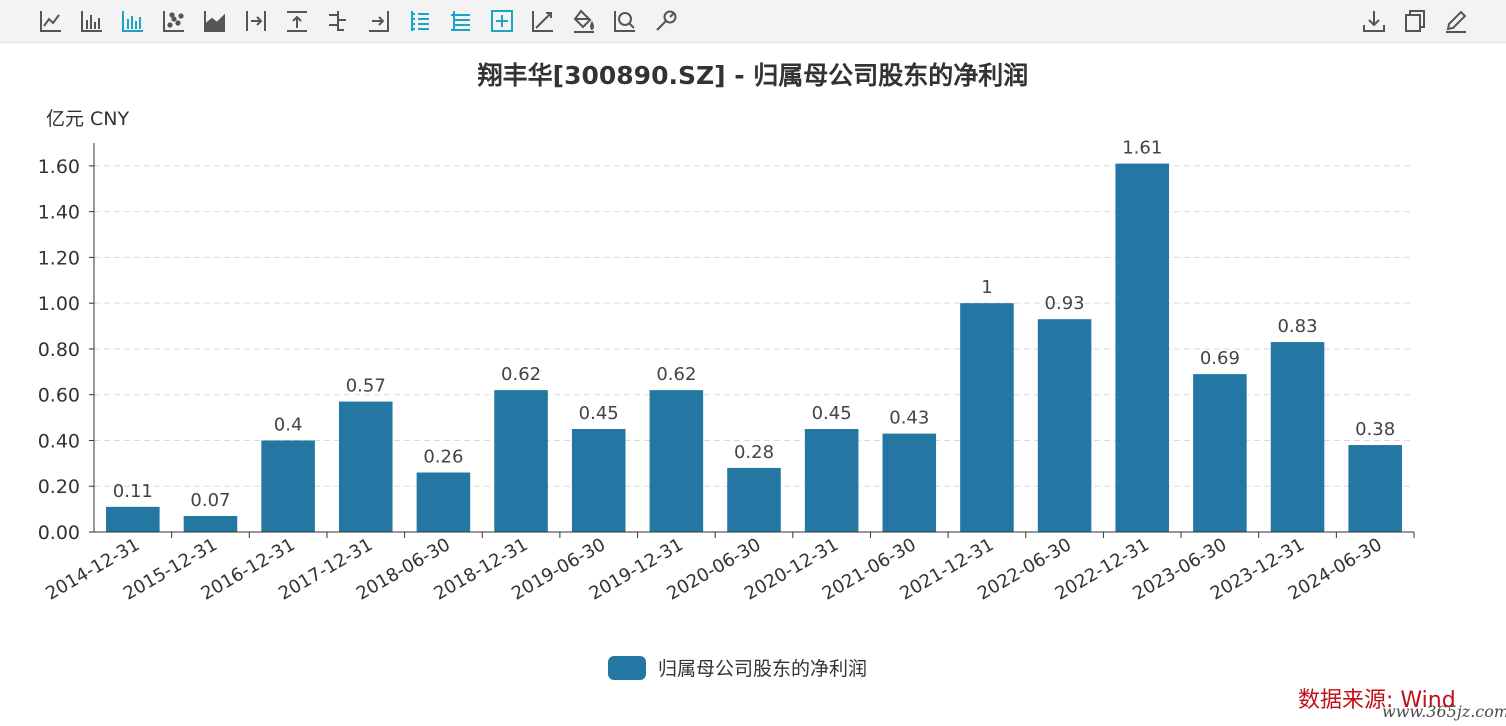  Describe the element at coordinates (502, 21) in the screenshot. I see `add-box-icon` at that location.